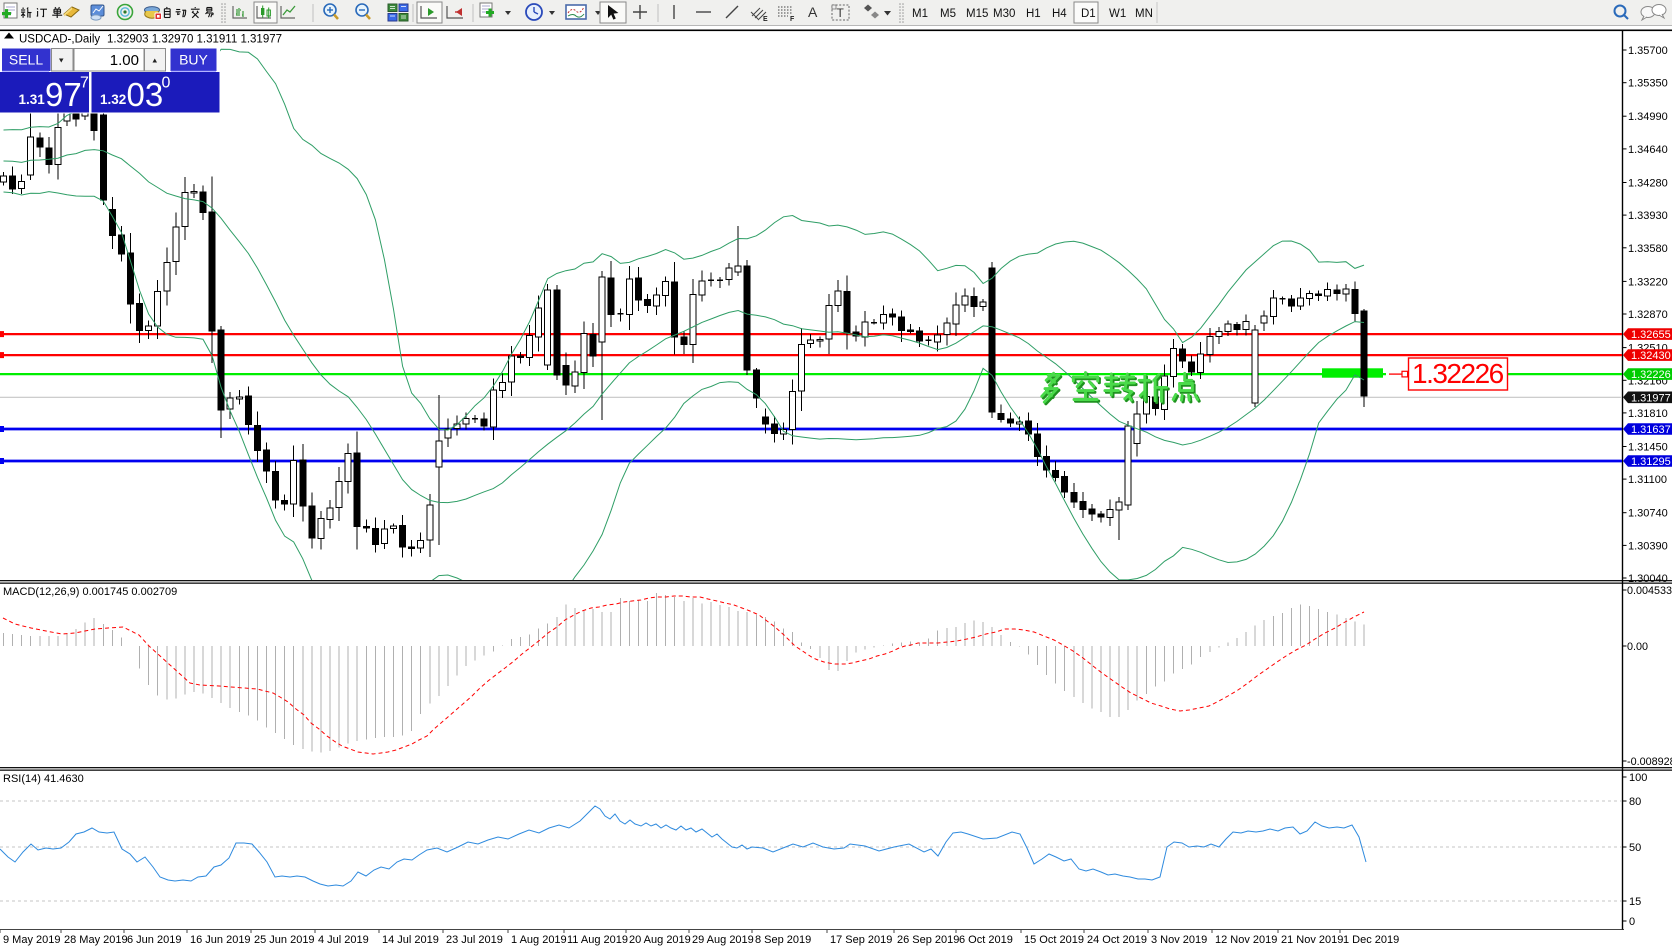 This screenshot has height=949, width=1672. Describe the element at coordinates (1088, 14) in the screenshot. I see `svg-text: D1` at that location.